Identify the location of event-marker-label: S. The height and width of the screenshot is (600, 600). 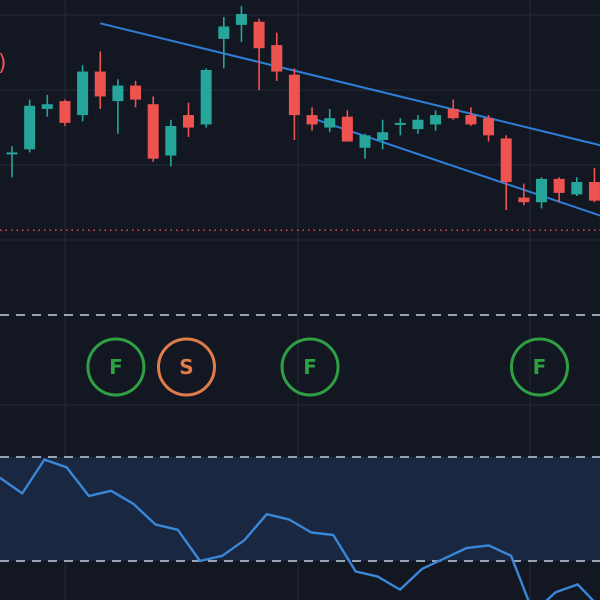
(186, 367).